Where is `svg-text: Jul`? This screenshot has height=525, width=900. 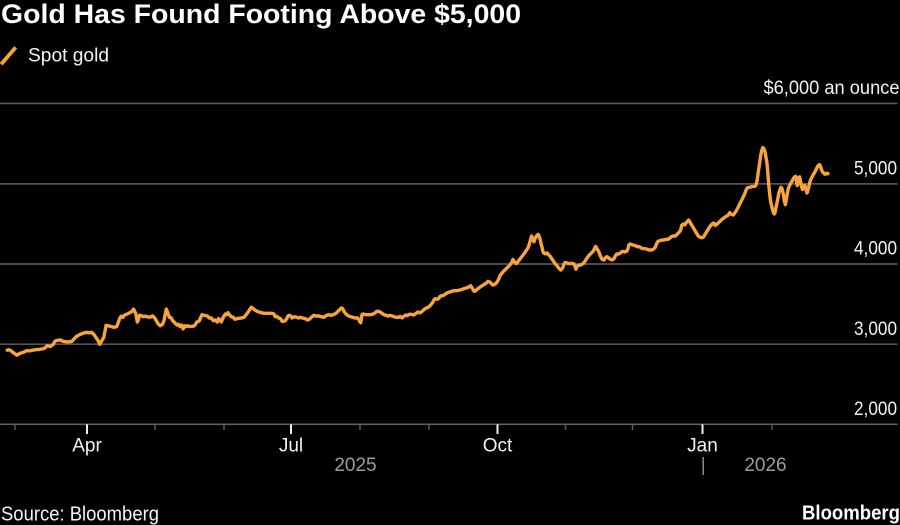 svg-text: Jul is located at coordinates (291, 446).